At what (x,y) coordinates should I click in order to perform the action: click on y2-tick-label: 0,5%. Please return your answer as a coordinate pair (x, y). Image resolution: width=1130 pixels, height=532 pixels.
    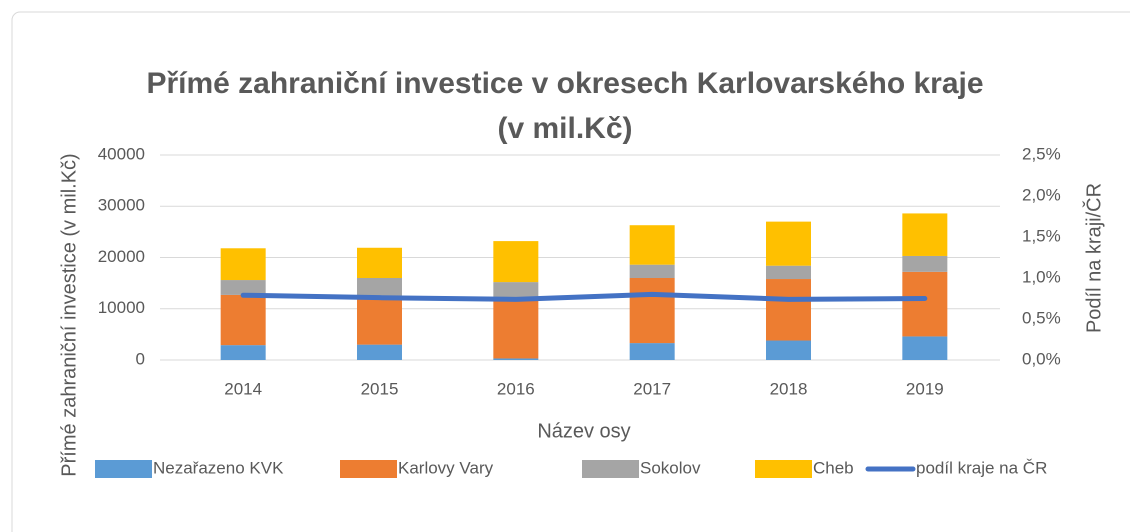
    Looking at the image, I should click on (1041, 317).